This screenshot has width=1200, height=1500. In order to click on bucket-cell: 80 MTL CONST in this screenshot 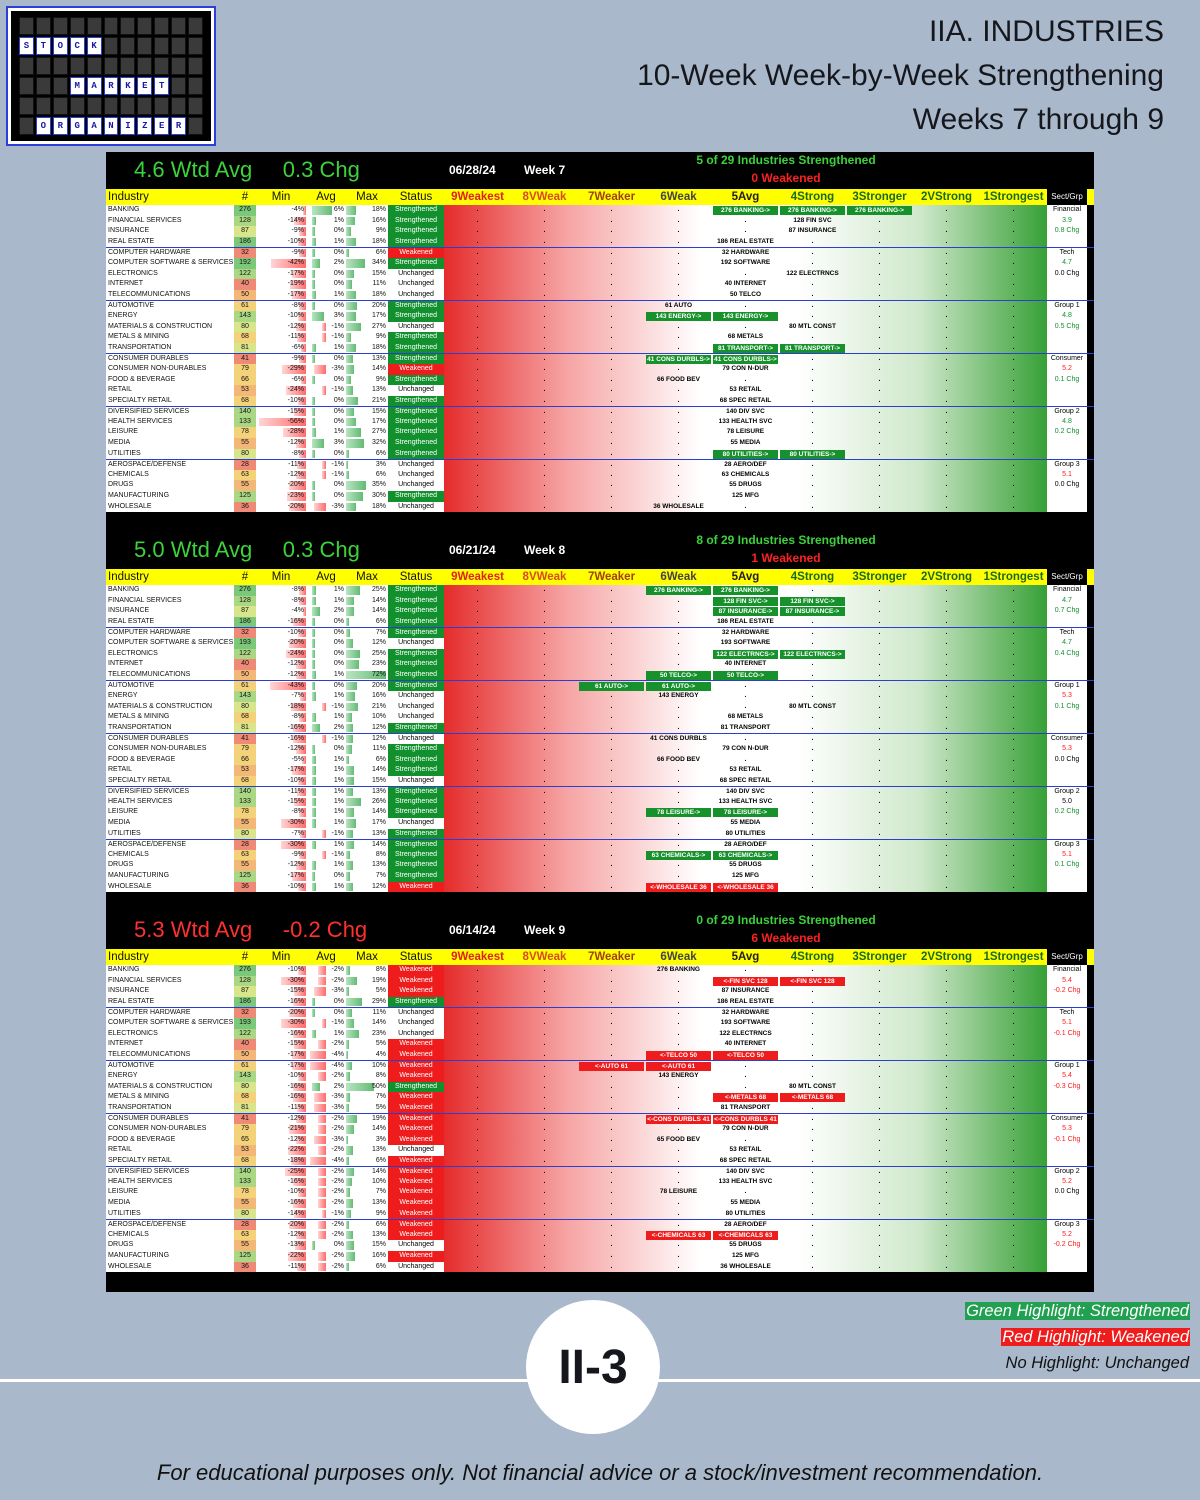, I will do `click(812, 1087)`.